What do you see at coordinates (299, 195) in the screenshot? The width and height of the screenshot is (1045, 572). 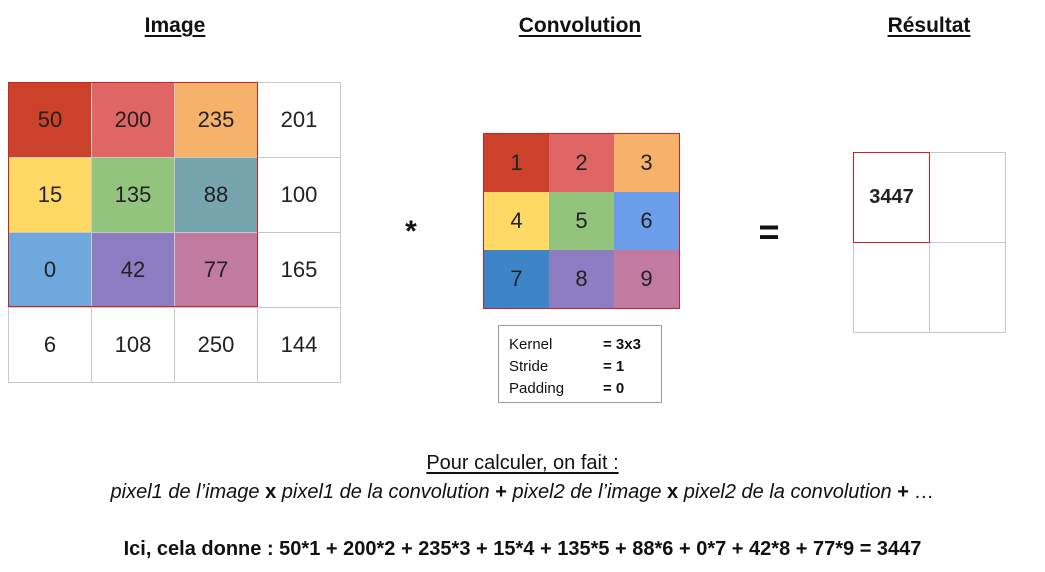 I see `image-cell-r2c4: 100` at bounding box center [299, 195].